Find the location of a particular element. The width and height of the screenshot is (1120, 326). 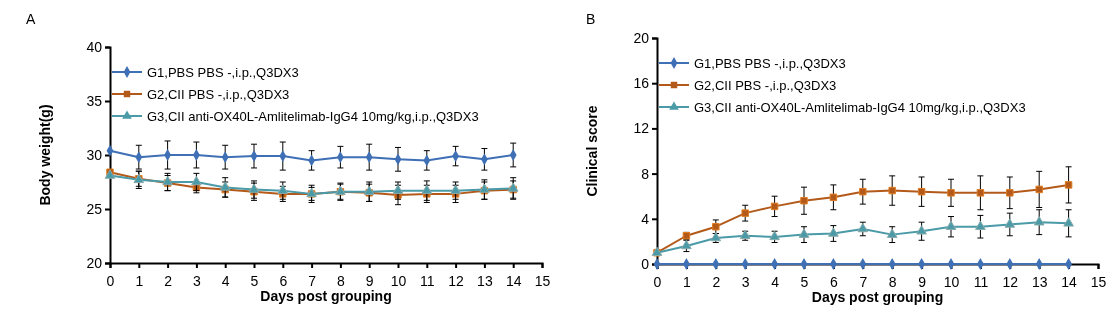

y-tick-label: 4 is located at coordinates (645, 218).